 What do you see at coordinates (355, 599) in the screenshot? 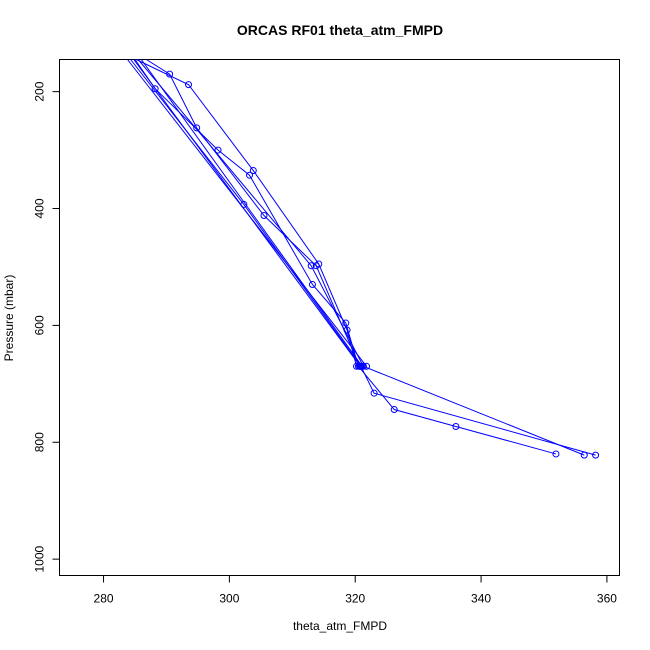
I see `x-tick-label: 320` at bounding box center [355, 599].